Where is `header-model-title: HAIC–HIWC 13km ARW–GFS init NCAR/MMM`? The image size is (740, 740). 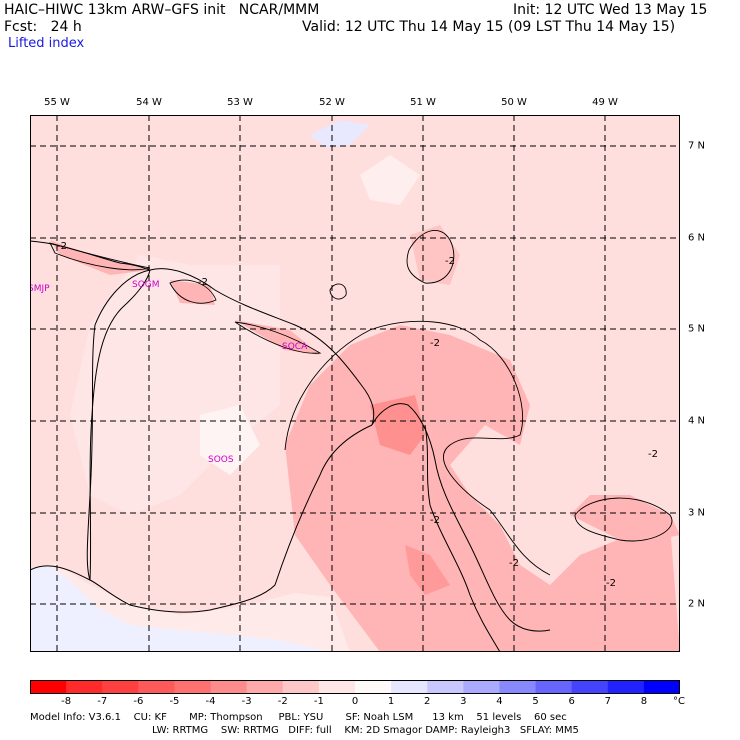
header-model-title: HAIC–HIWC 13km ARW–GFS init NCAR/MMM is located at coordinates (162, 10).